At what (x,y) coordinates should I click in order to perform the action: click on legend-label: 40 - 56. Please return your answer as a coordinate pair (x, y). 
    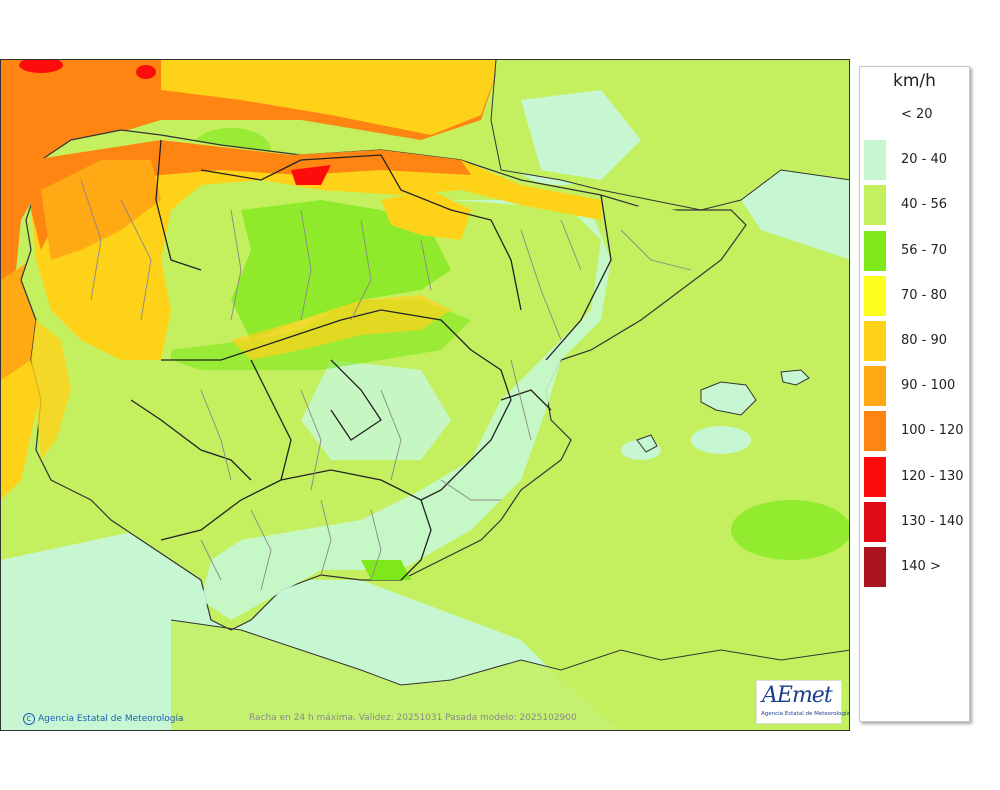
    Looking at the image, I should click on (924, 205).